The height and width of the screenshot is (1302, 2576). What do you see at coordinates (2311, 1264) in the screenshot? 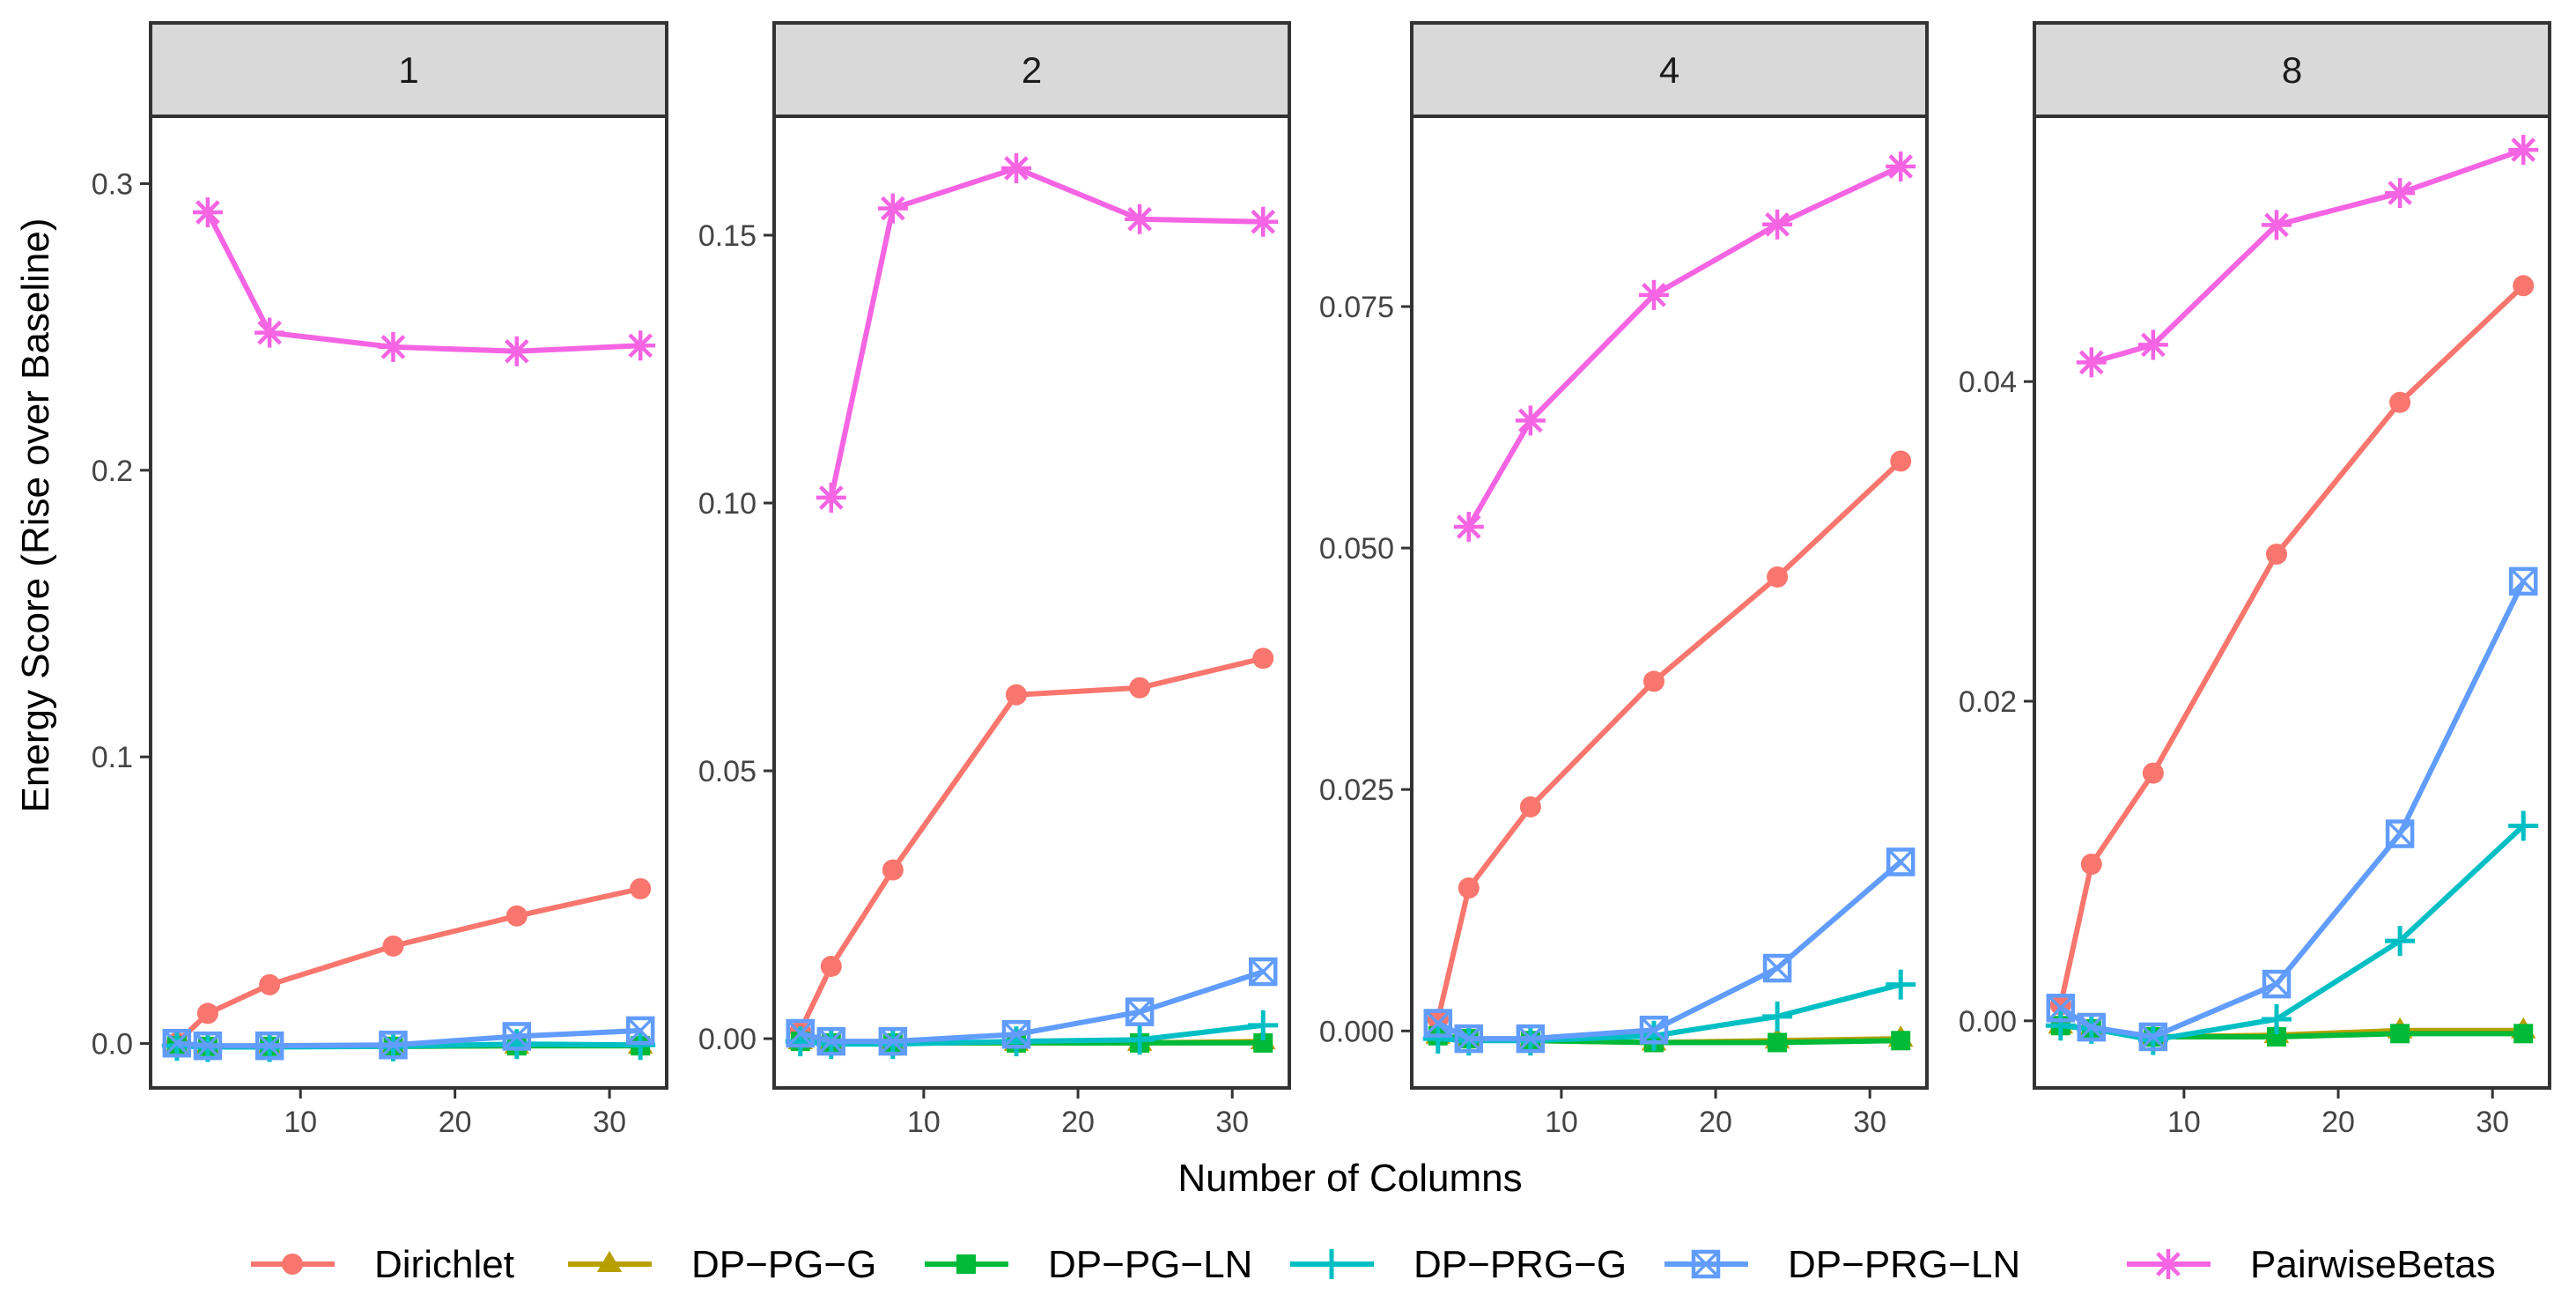
I see `legend-entry-pairwisebetas: PairwiseBetas` at bounding box center [2311, 1264].